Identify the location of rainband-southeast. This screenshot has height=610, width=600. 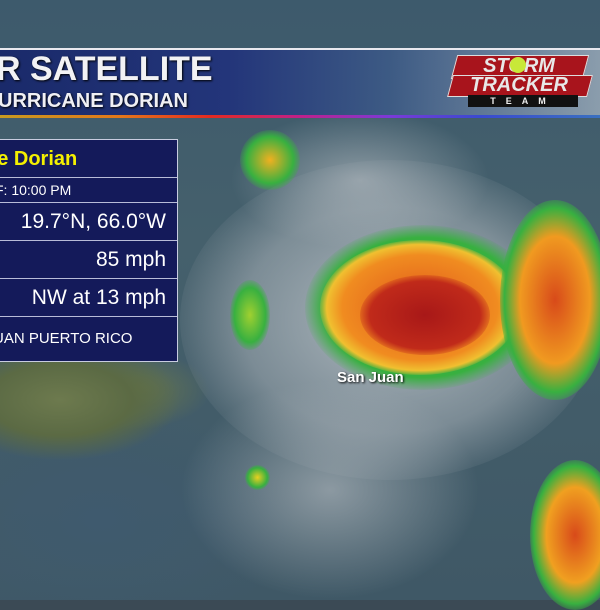
(565, 535).